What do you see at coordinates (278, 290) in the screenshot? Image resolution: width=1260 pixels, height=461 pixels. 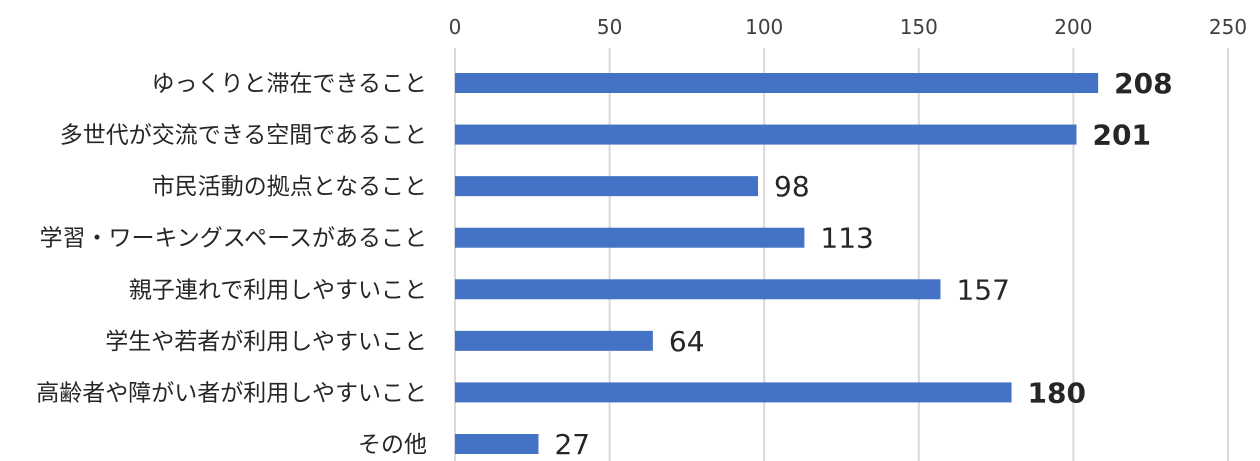 I see `category-label: 親子連れで利用しやすいこと` at bounding box center [278, 290].